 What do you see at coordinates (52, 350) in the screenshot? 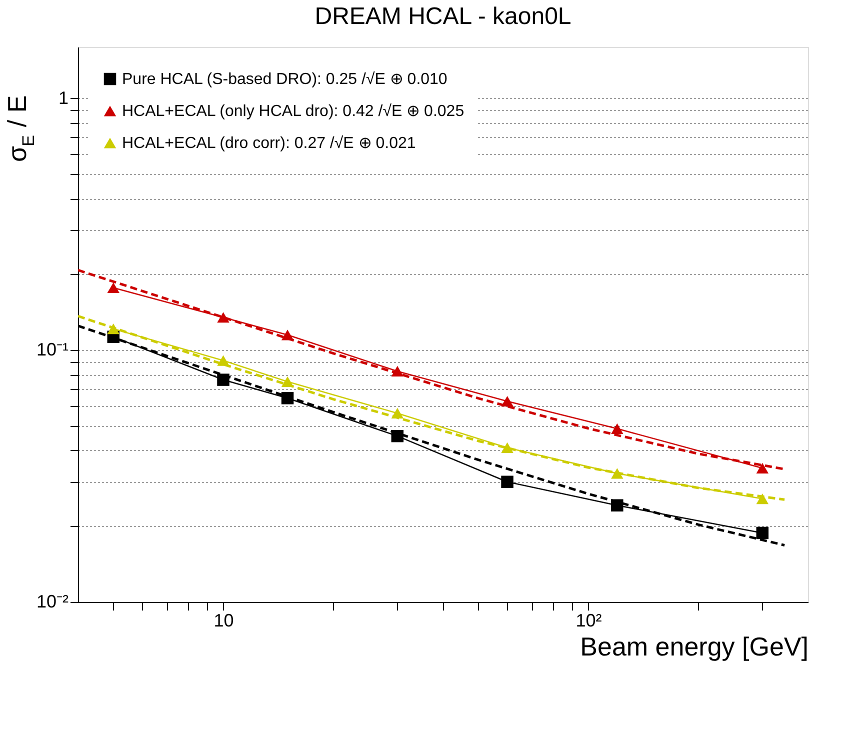
I see `y-tick-label: 10⁻¹` at bounding box center [52, 350].